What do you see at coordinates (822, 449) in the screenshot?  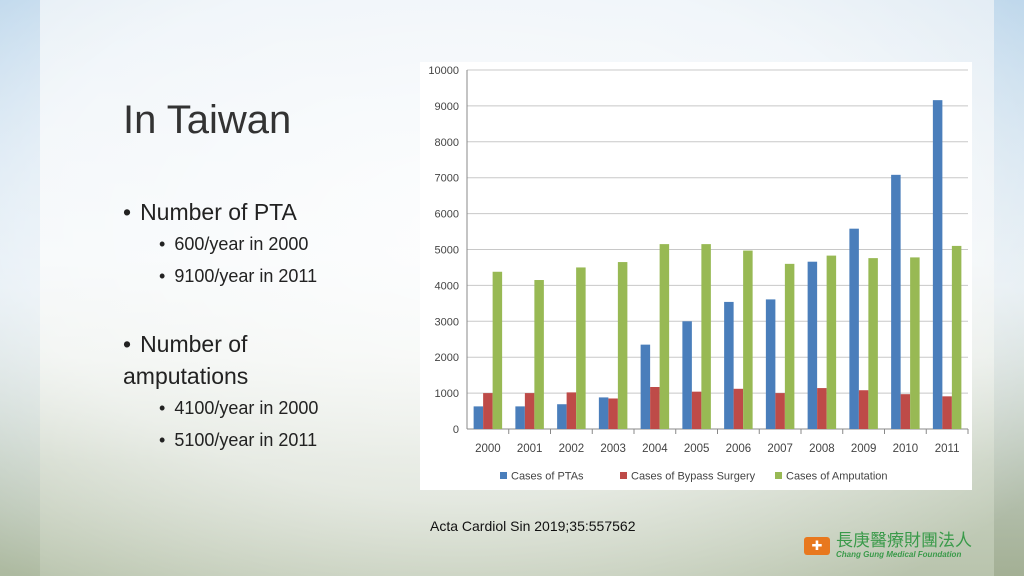 I see `x-tick-label: 2008` at bounding box center [822, 449].